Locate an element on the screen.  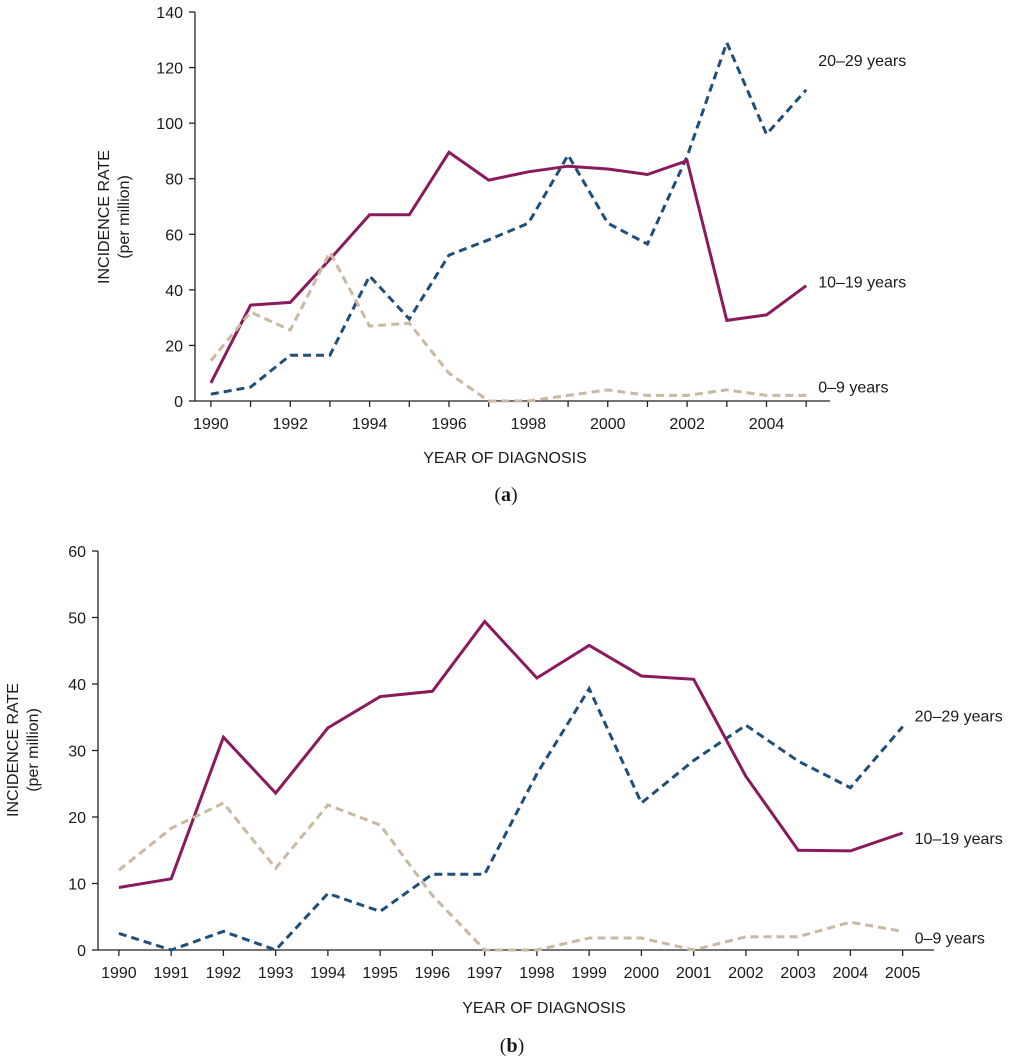
y-tick-label: 80 is located at coordinates (174, 180).